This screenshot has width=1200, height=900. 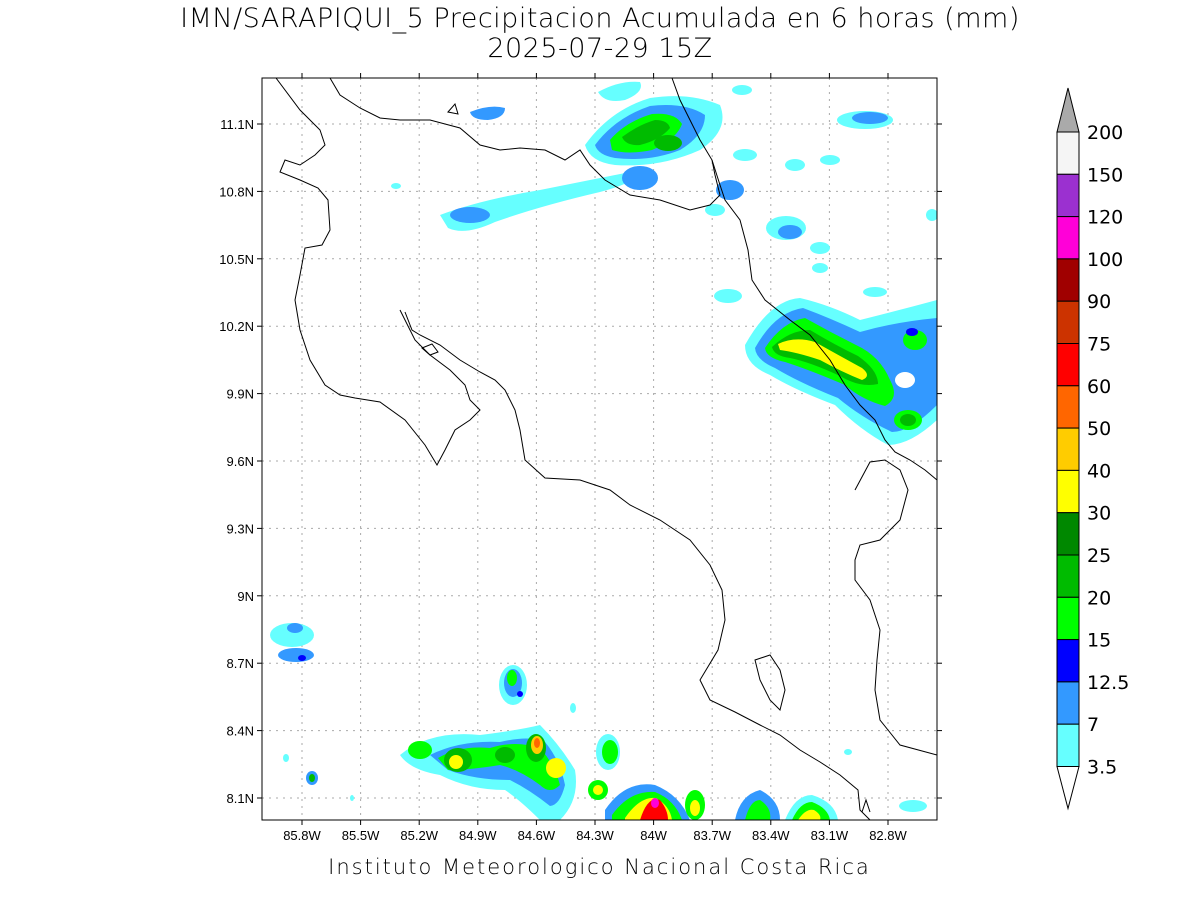 I want to click on colorbar-label: 120, so click(x=1105, y=218).